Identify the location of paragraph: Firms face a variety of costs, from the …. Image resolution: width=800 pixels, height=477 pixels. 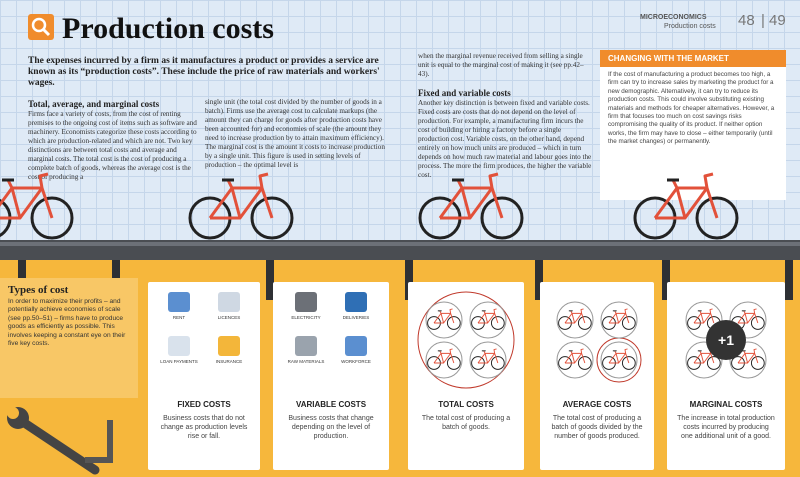
(112, 145).